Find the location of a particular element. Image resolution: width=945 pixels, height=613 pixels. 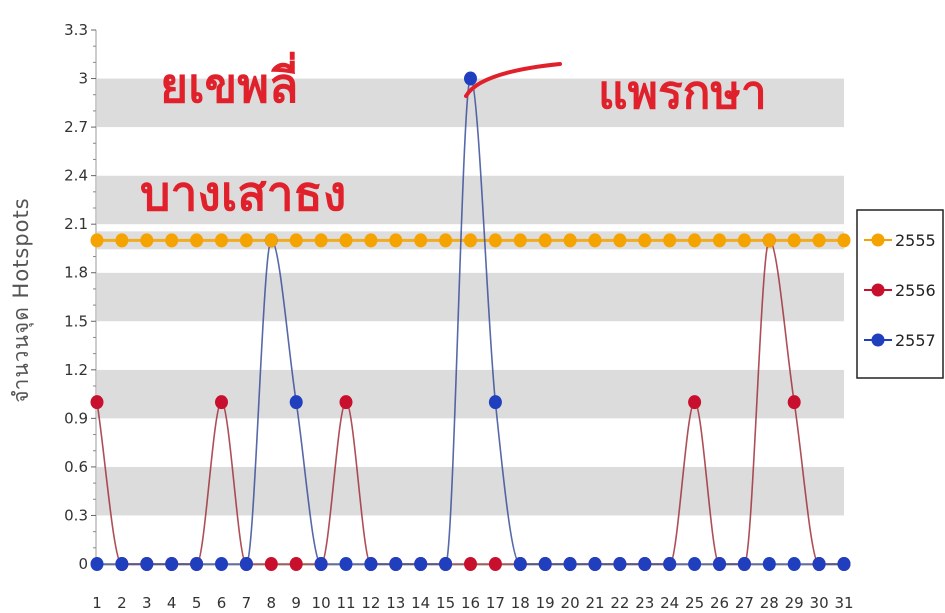

x-tick-label: 14 is located at coordinates (420, 603).